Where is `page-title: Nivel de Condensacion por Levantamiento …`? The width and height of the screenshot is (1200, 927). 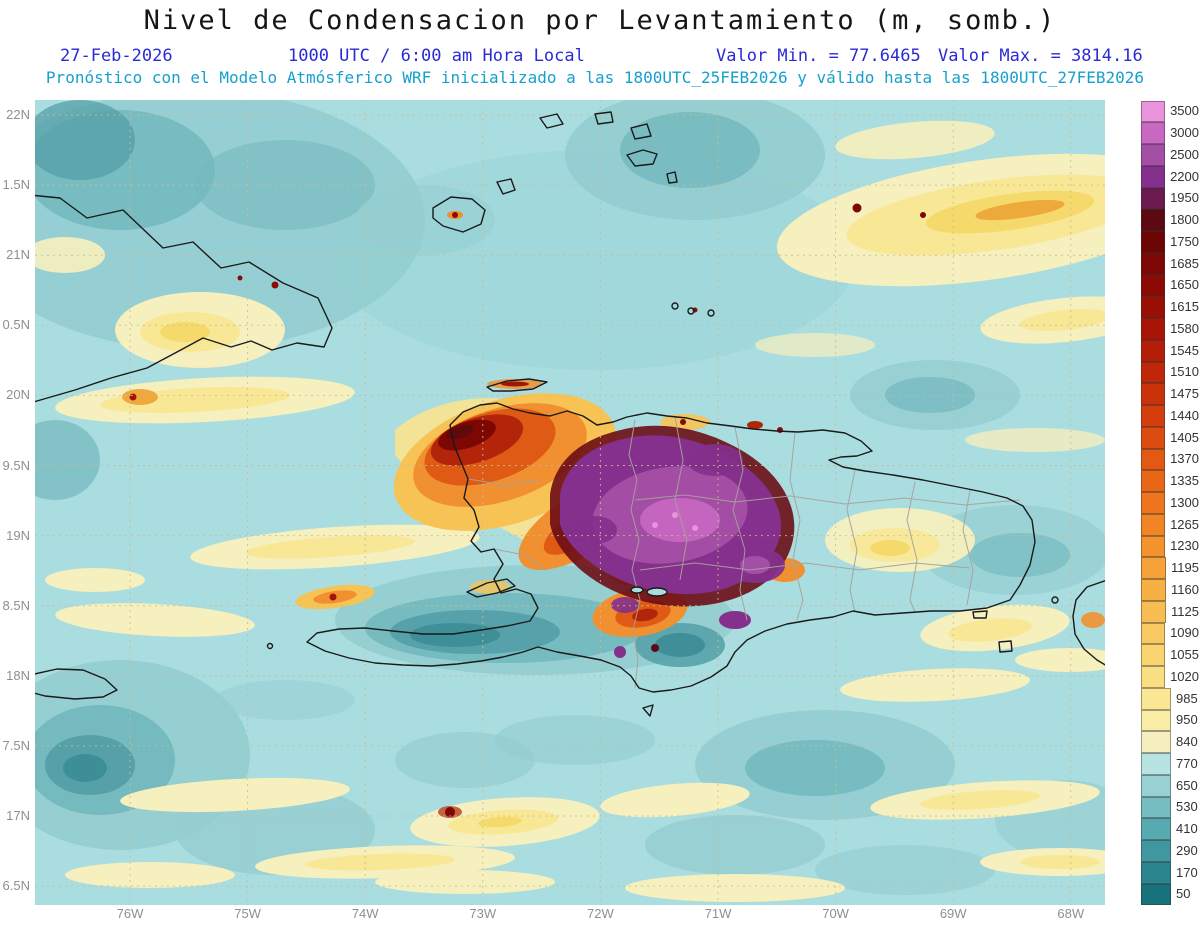 page-title: Nivel de Condensacion por Levantamiento … is located at coordinates (600, 20).